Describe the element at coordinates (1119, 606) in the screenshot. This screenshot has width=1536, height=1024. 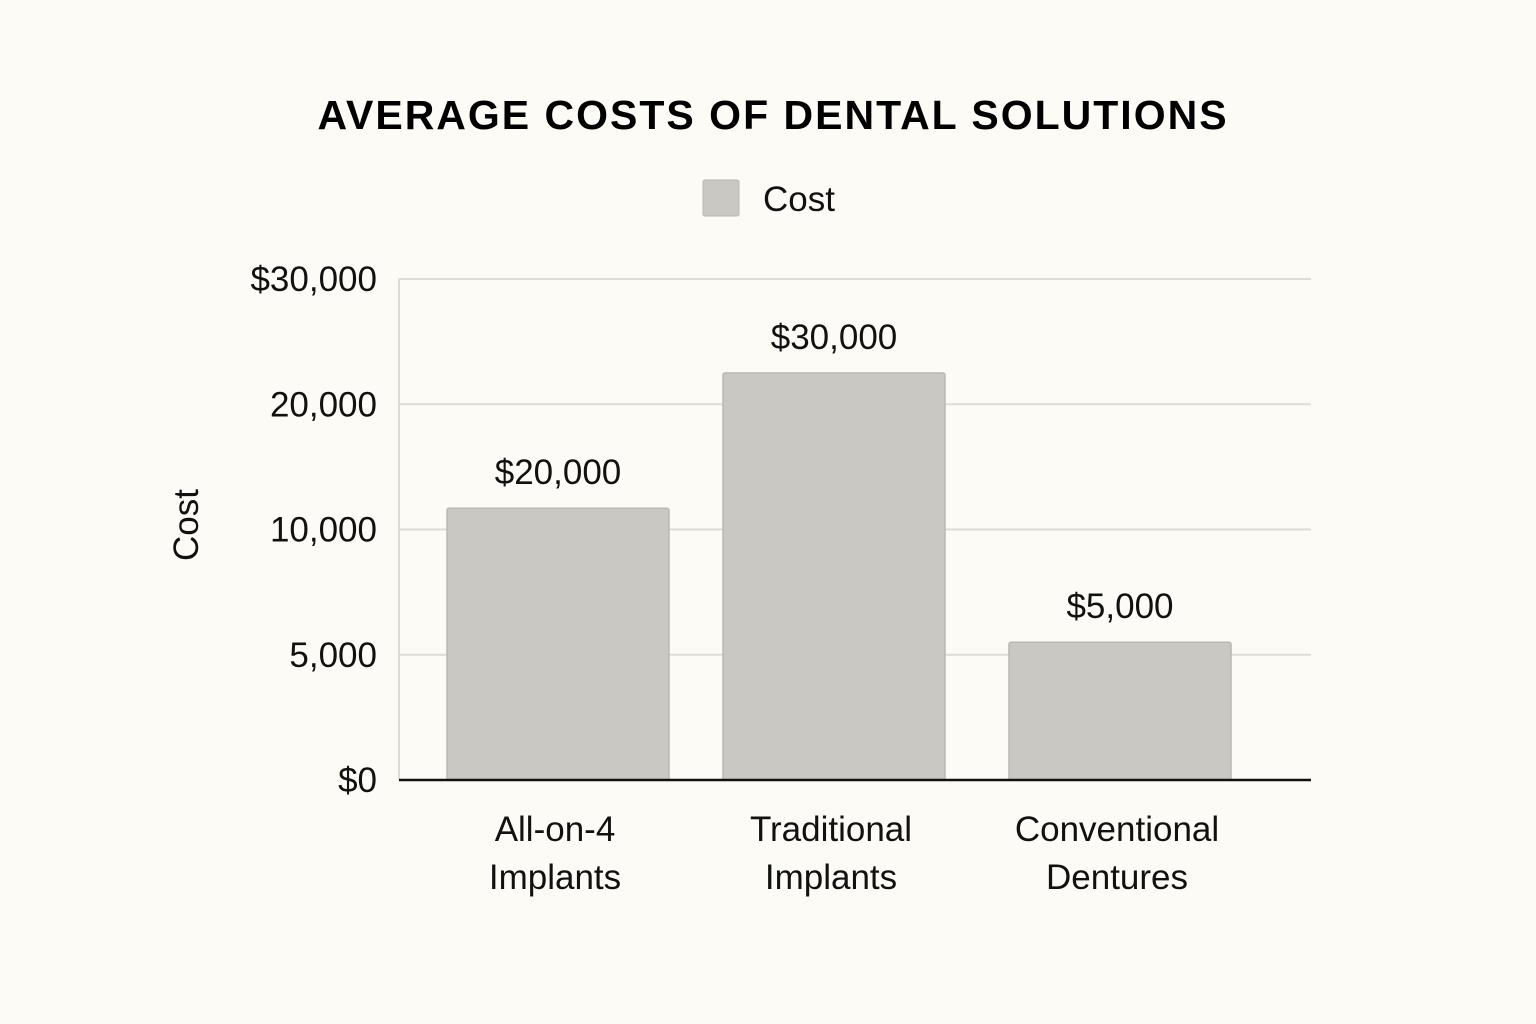
I see `bar-value-label: $5,000` at that location.